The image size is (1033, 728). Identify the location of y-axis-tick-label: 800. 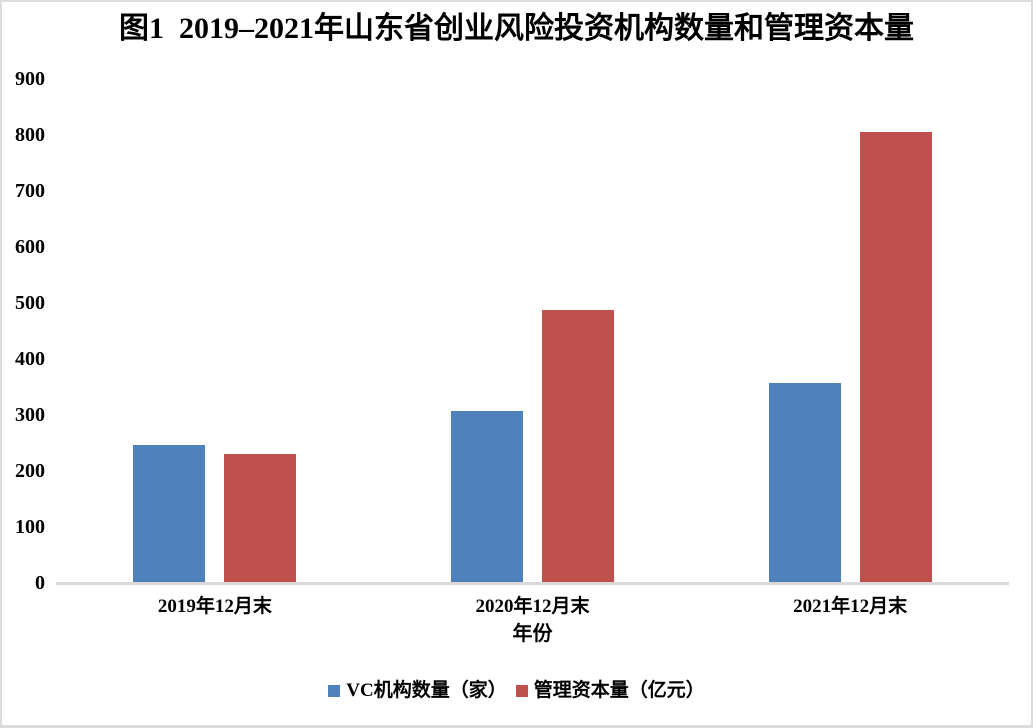
(30, 135).